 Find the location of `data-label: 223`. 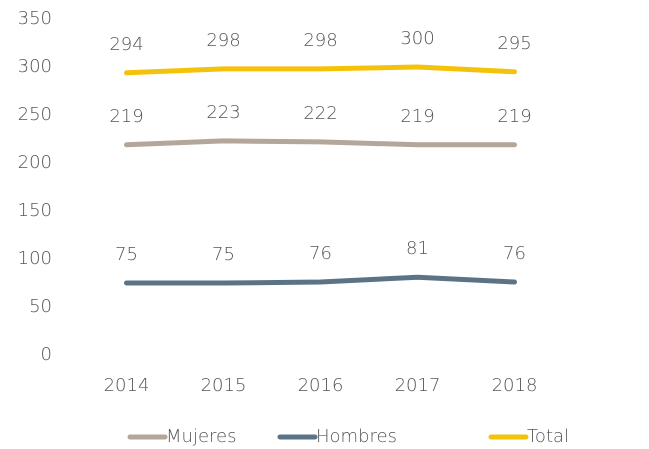

data-label: 223 is located at coordinates (223, 112).